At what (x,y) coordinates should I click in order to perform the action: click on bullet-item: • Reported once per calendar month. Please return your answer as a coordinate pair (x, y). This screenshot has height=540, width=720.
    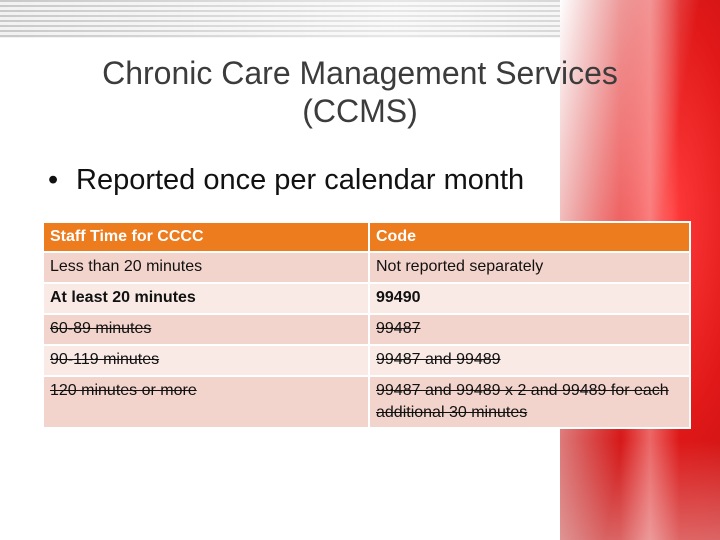
    Looking at the image, I should click on (348, 180).